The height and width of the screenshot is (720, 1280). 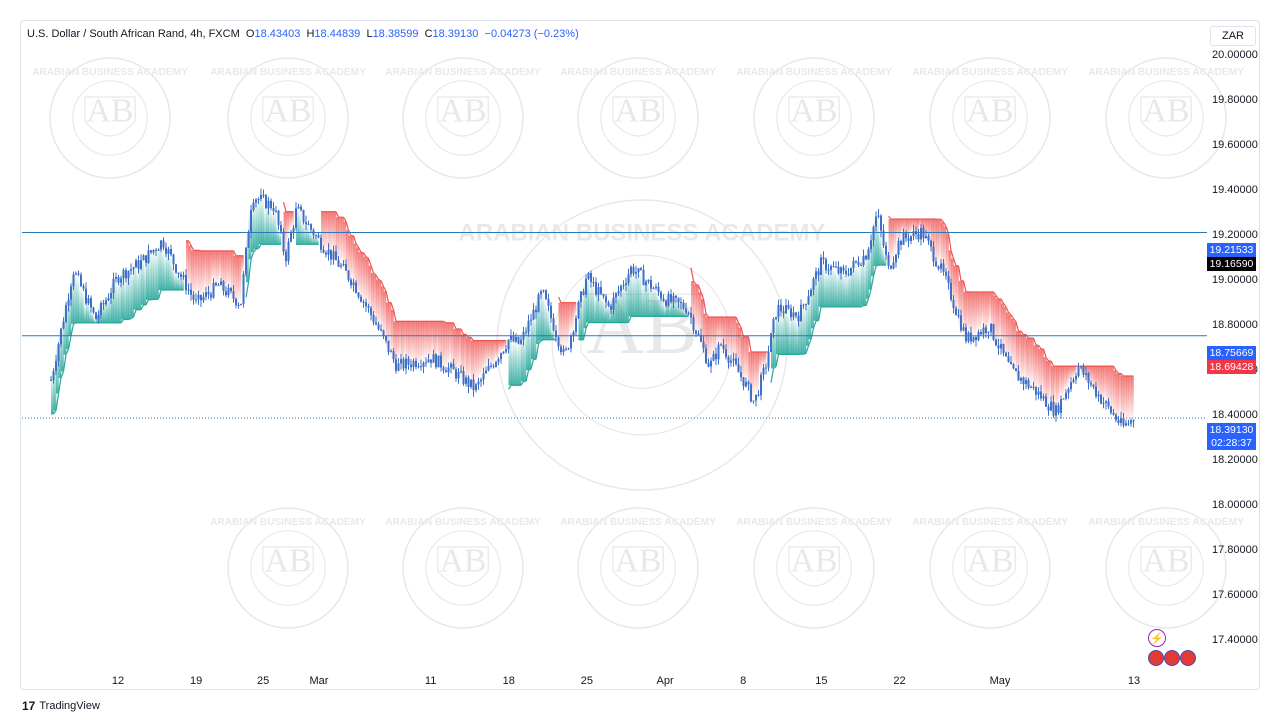 What do you see at coordinates (1235, 505) in the screenshot?
I see `y-tick-label: 18.00000` at bounding box center [1235, 505].